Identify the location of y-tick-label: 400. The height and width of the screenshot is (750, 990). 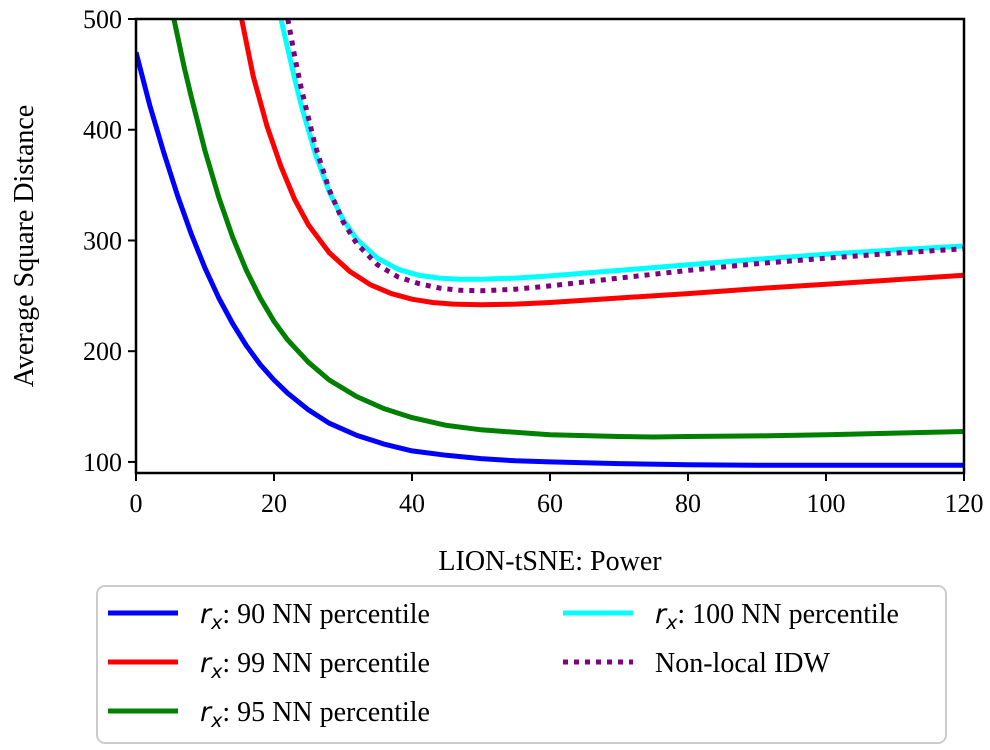
(102, 130).